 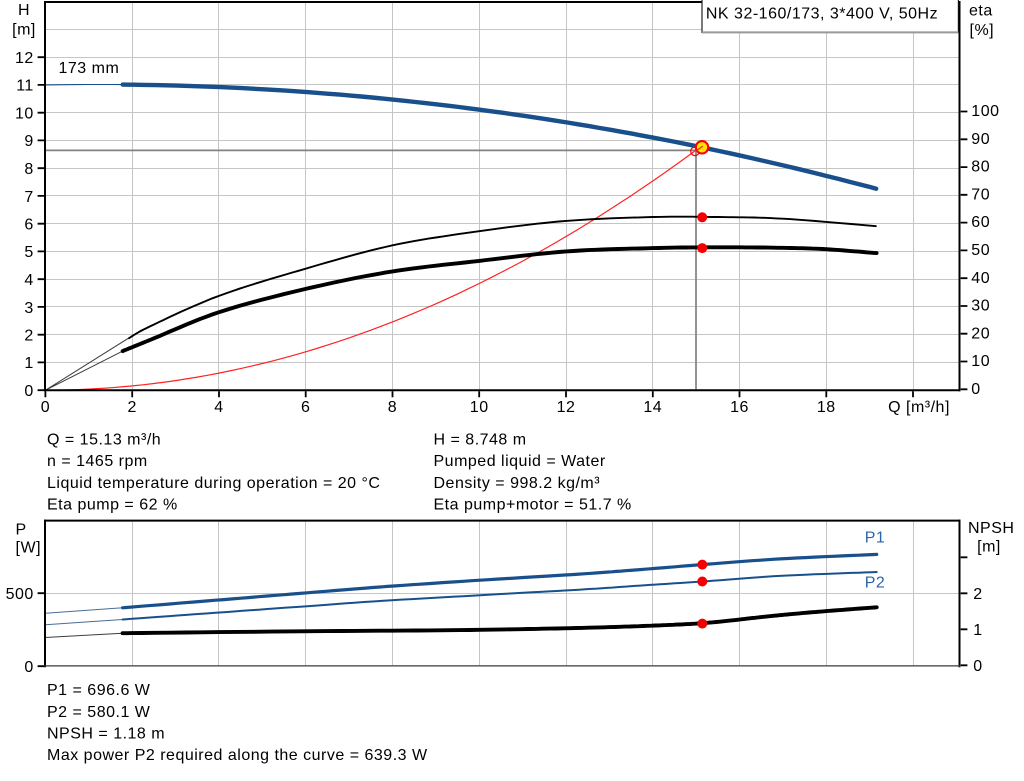 What do you see at coordinates (919, 407) in the screenshot?
I see `svg-text: Q [m³/h]` at bounding box center [919, 407].